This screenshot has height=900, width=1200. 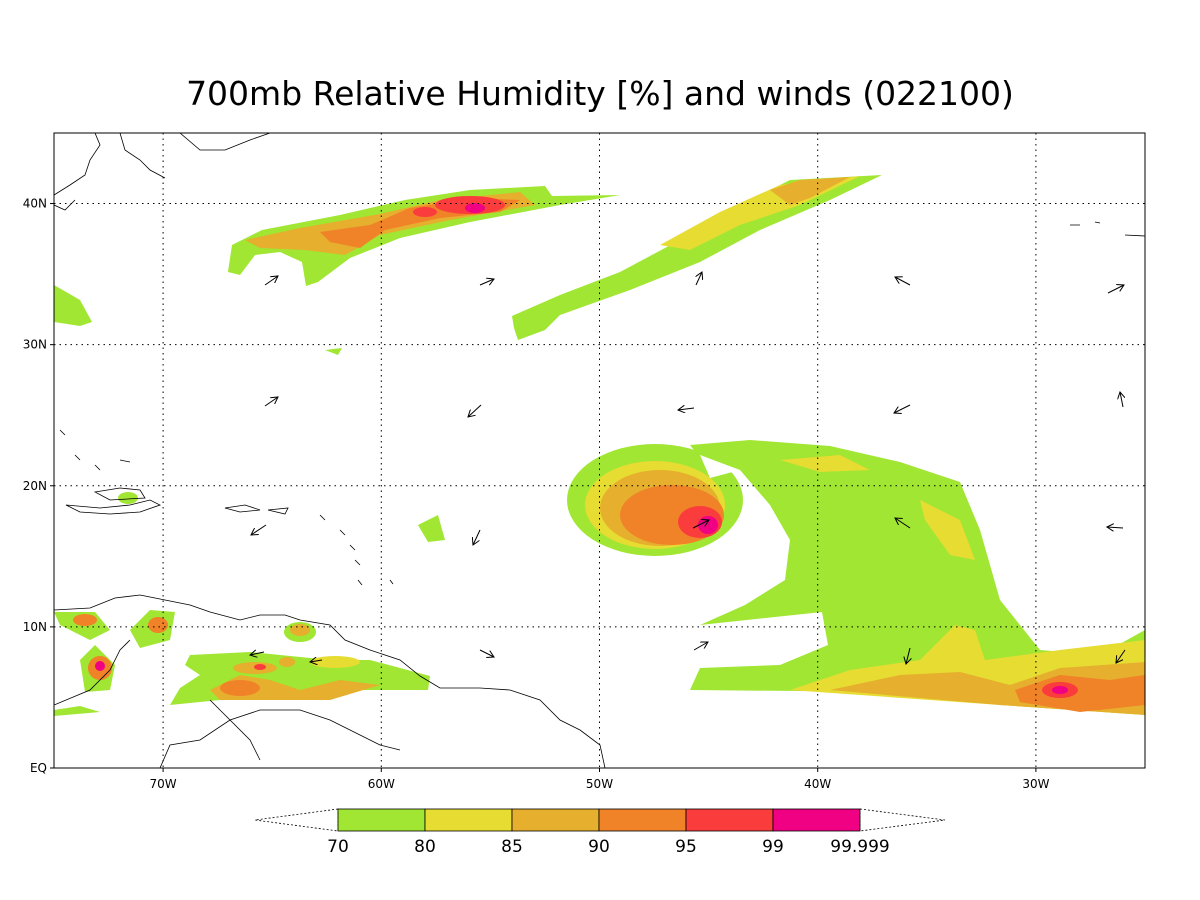 What do you see at coordinates (35, 486) in the screenshot?
I see `lat-tick-label: 20N` at bounding box center [35, 486].